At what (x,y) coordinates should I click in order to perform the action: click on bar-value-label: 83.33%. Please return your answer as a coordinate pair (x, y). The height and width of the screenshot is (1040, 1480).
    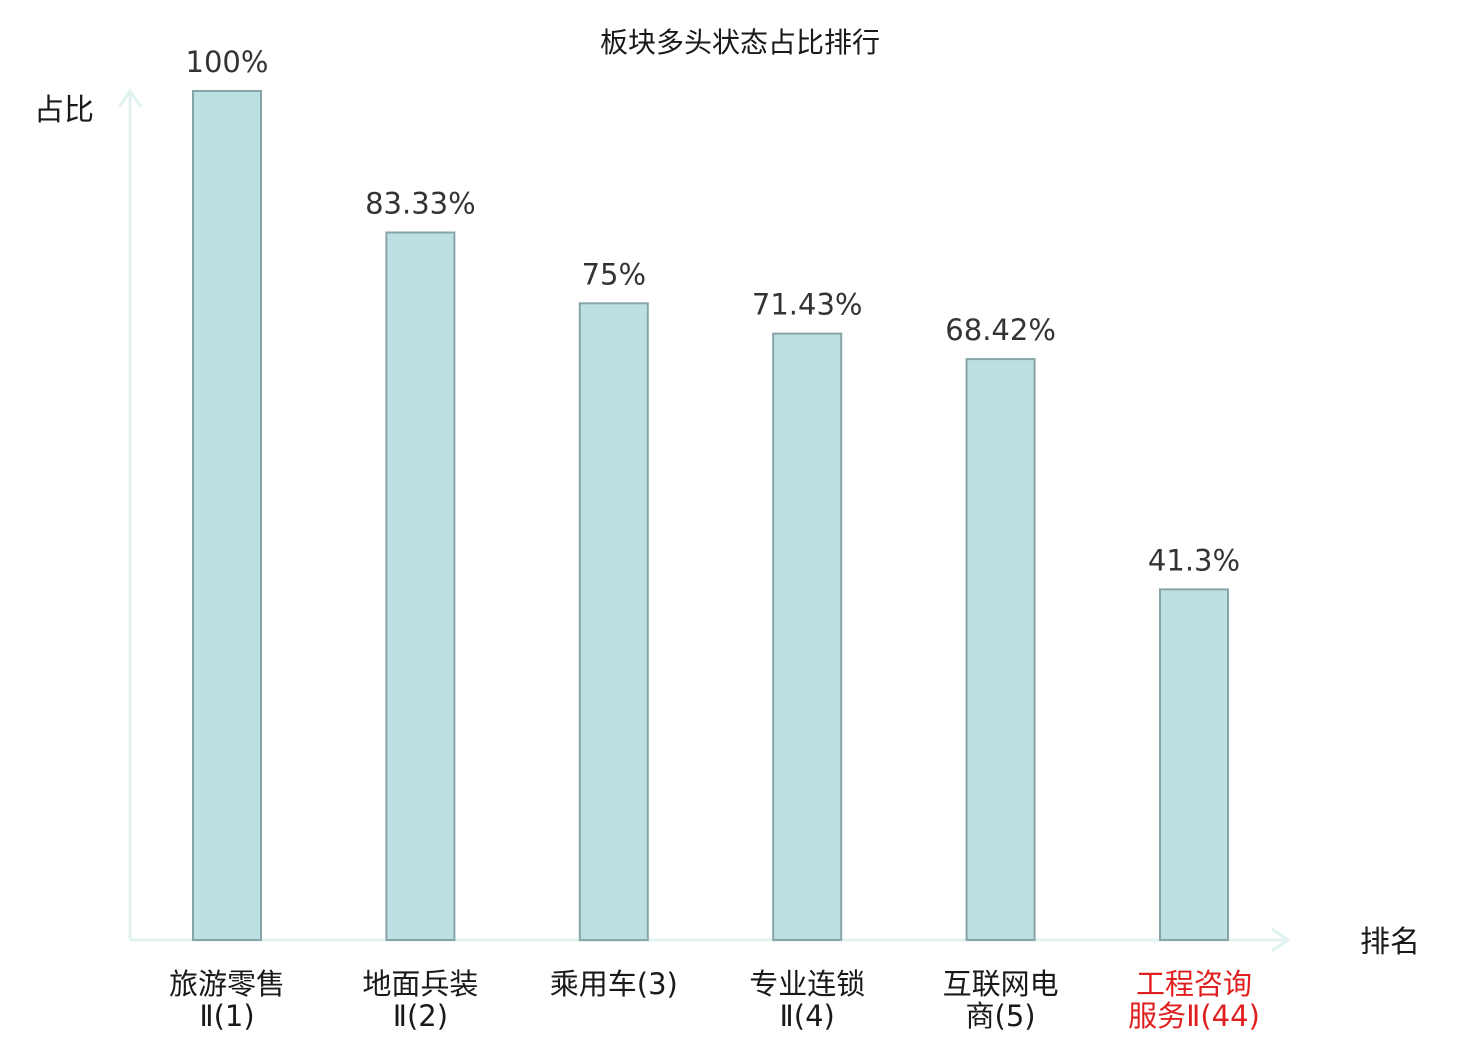
    Looking at the image, I should click on (420, 204).